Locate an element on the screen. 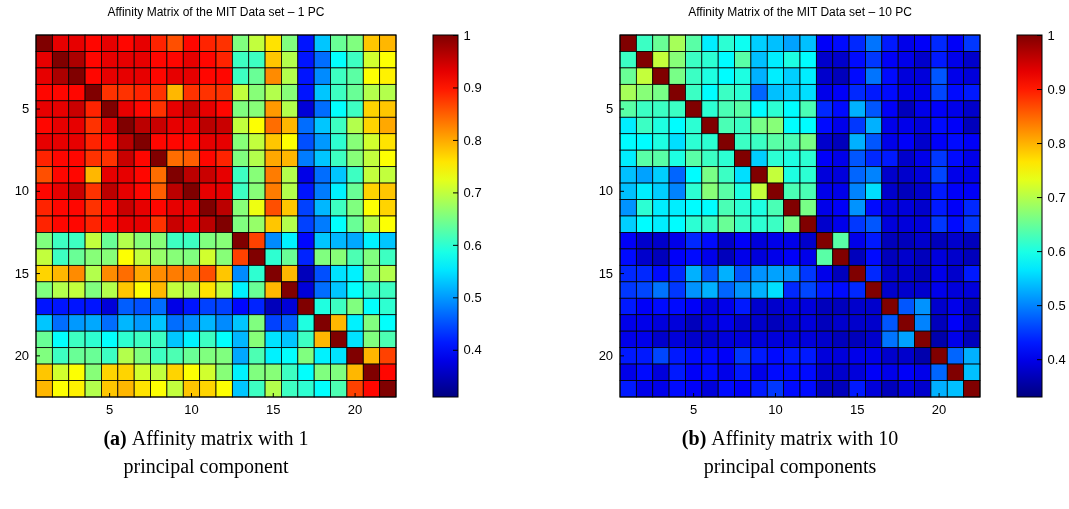 The width and height of the screenshot is (1069, 509). chart-title: Affinity Matrix of the MIT Data set – 1 PC is located at coordinates (216, 12).